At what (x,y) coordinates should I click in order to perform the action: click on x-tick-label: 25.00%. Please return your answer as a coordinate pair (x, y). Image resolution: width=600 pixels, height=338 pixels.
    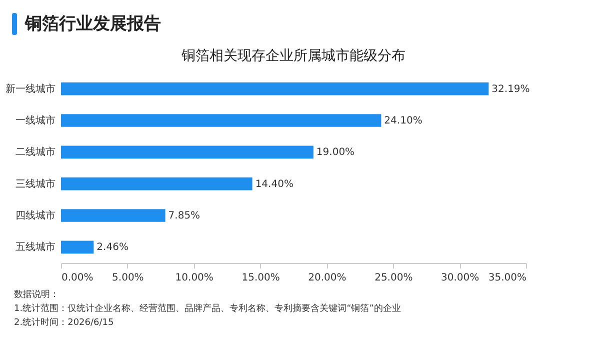
    Looking at the image, I should click on (393, 278).